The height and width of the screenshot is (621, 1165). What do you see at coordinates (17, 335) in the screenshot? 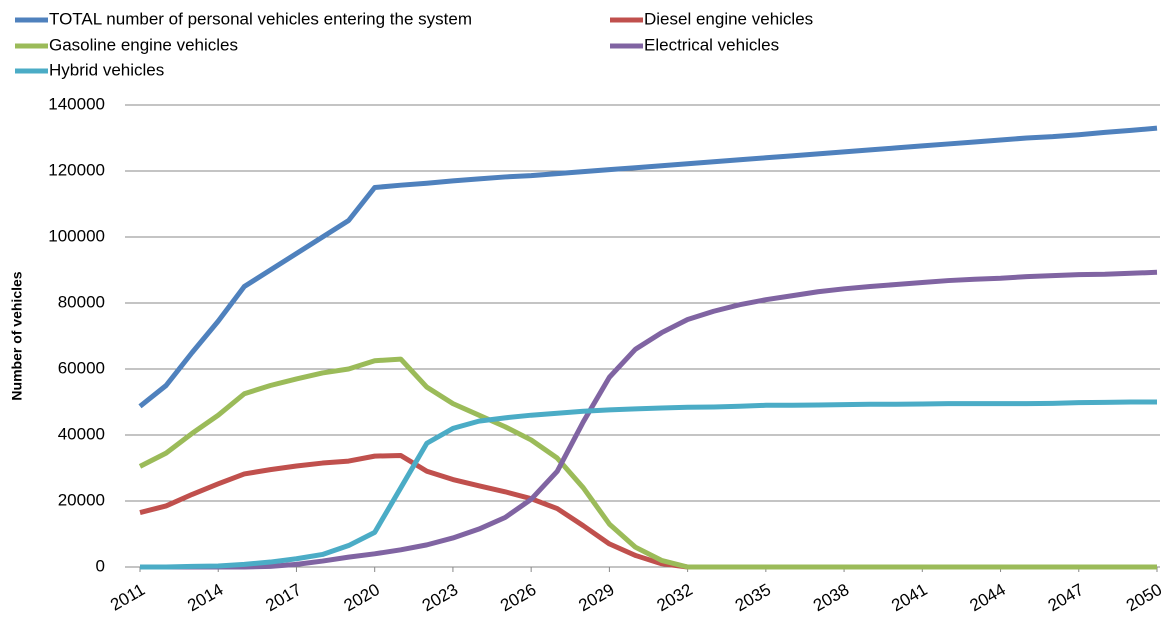
I see `y-axis-label: Number of vehicles` at bounding box center [17, 335].